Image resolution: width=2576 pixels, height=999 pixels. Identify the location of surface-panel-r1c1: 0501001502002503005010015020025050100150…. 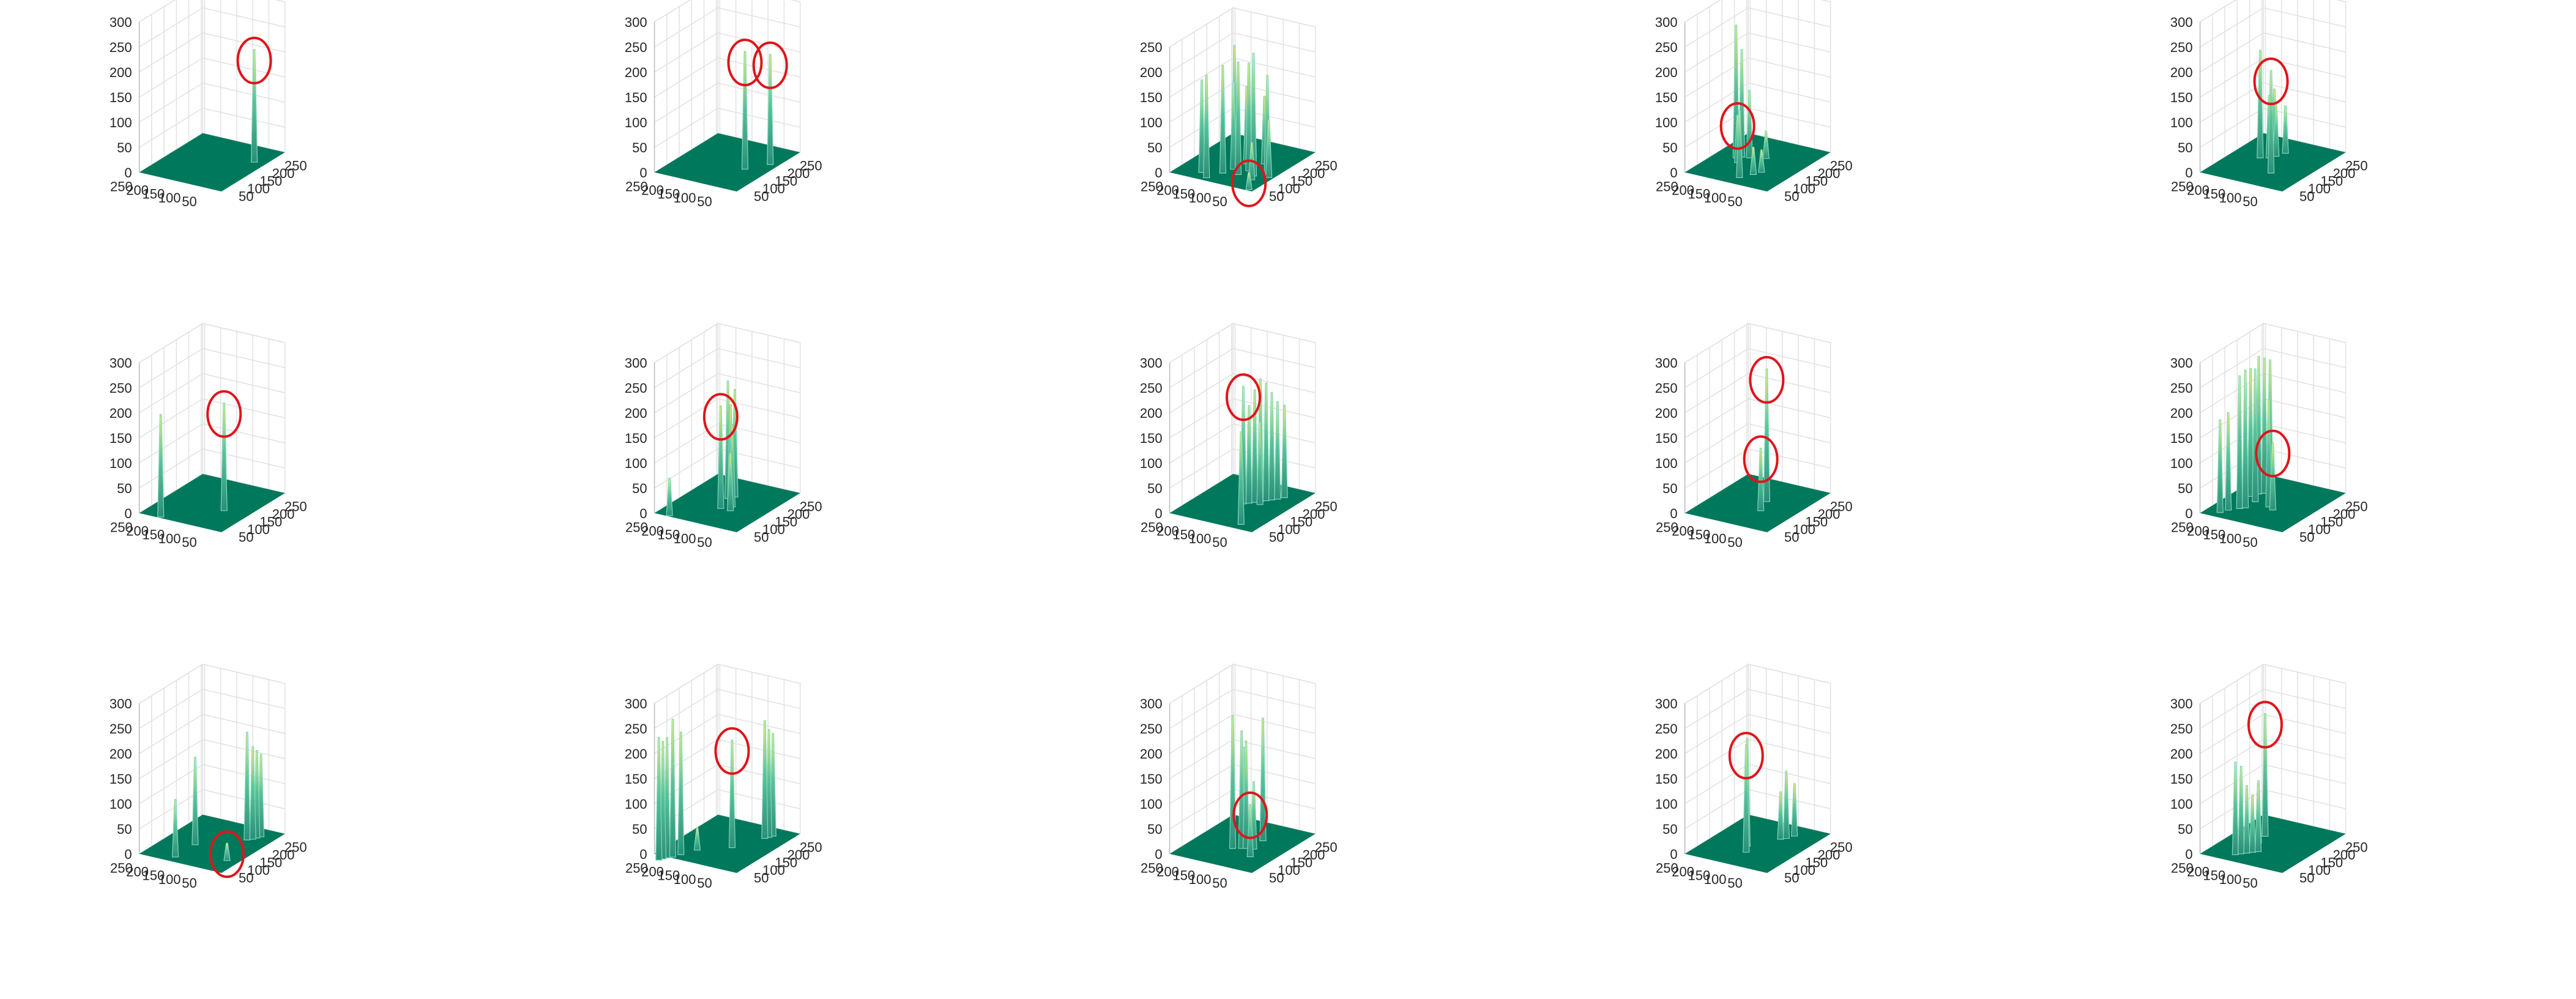
(209, 104).